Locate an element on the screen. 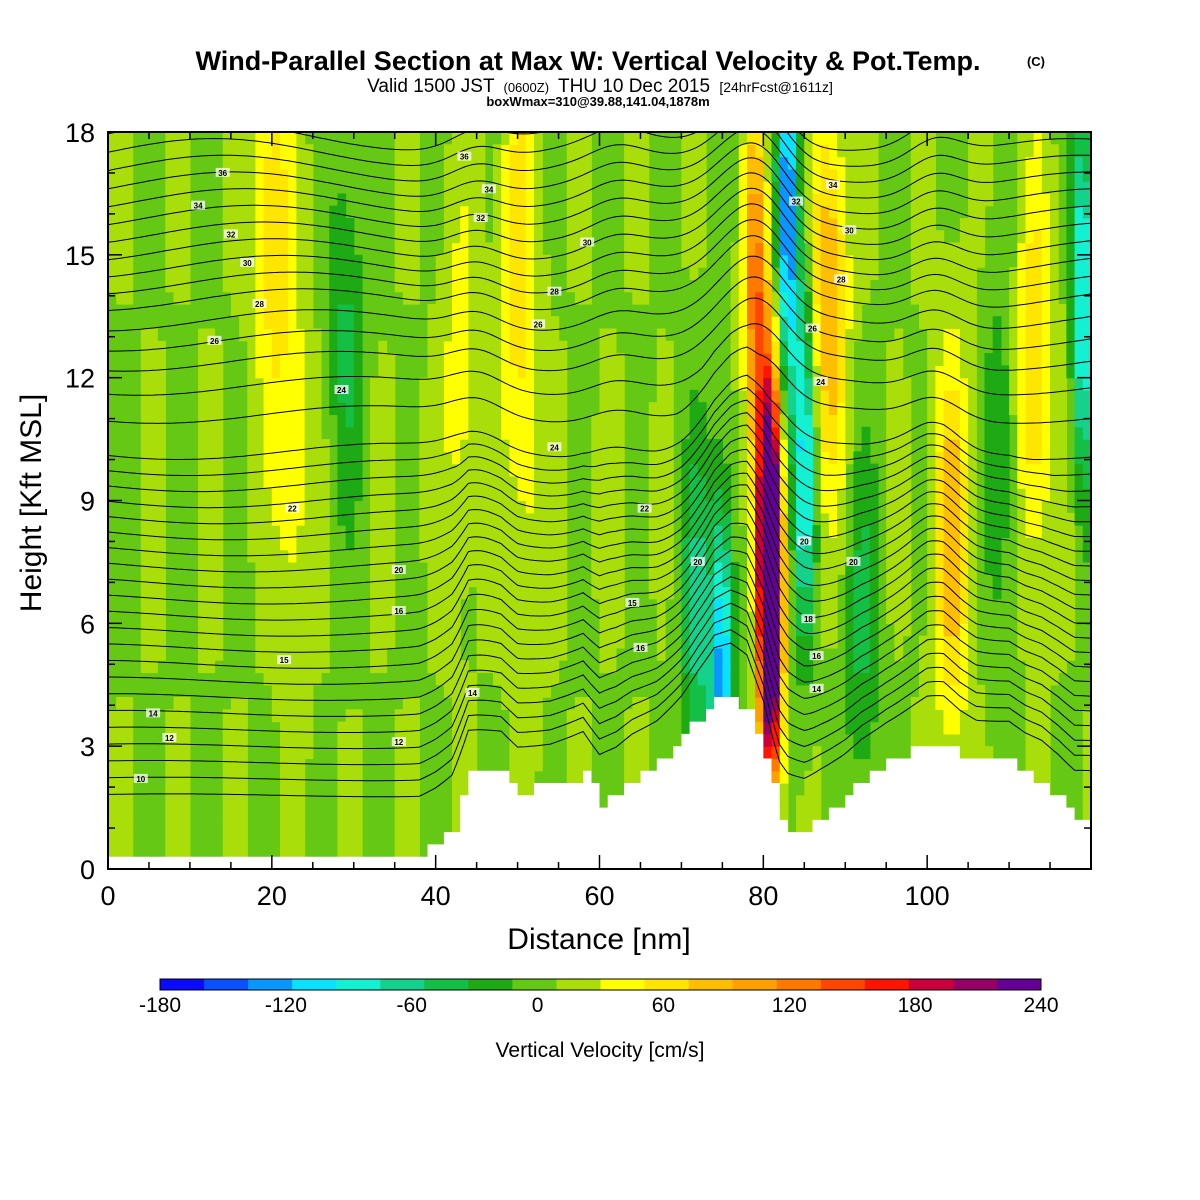 Image resolution: width=1200 pixels, height=1200 pixels. svg-text: 15 is located at coordinates (632, 603).